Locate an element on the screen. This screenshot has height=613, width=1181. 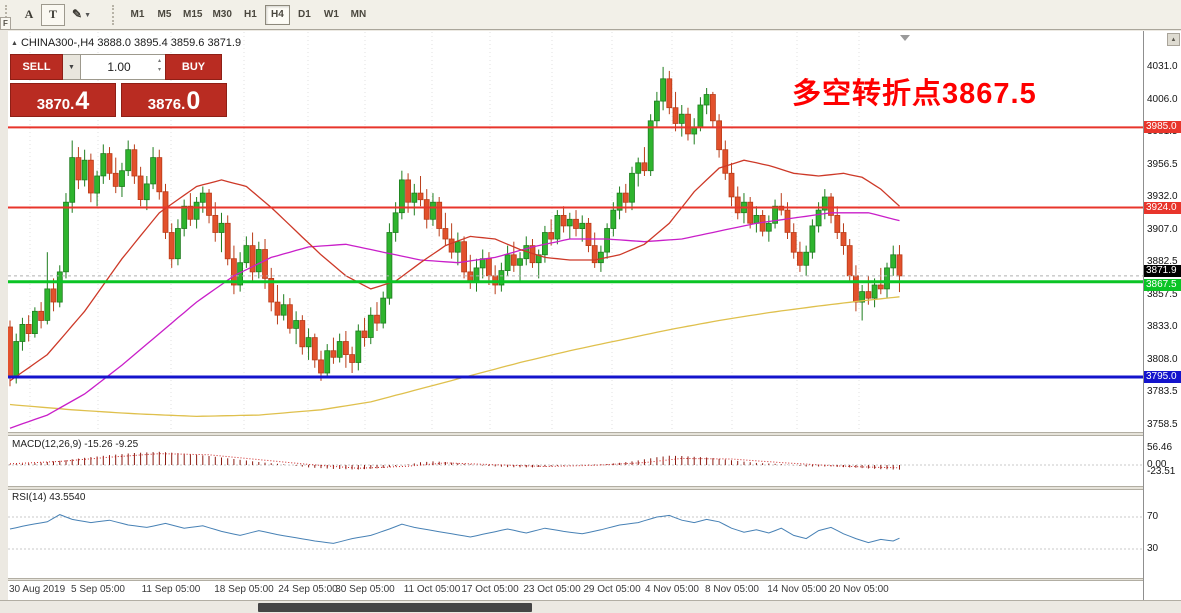
timeframe-m5-button: M5 is located at coordinates (164, 15).